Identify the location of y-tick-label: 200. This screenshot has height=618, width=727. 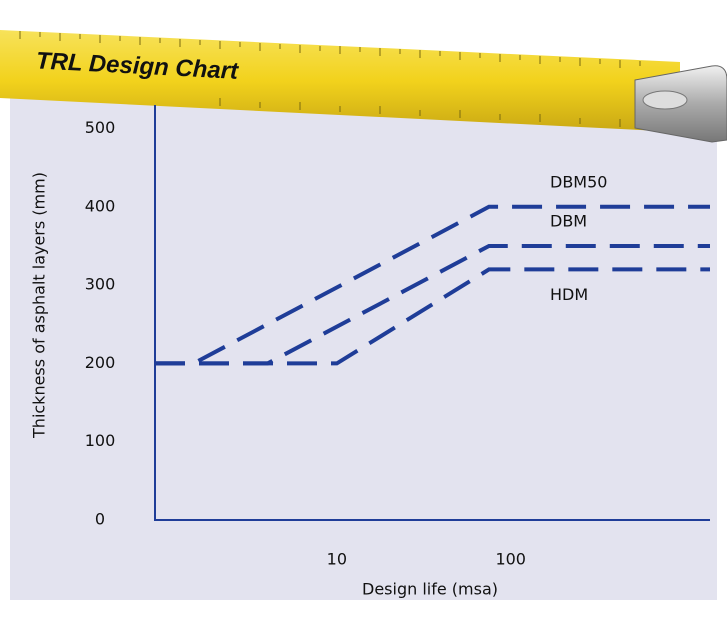
(100, 362).